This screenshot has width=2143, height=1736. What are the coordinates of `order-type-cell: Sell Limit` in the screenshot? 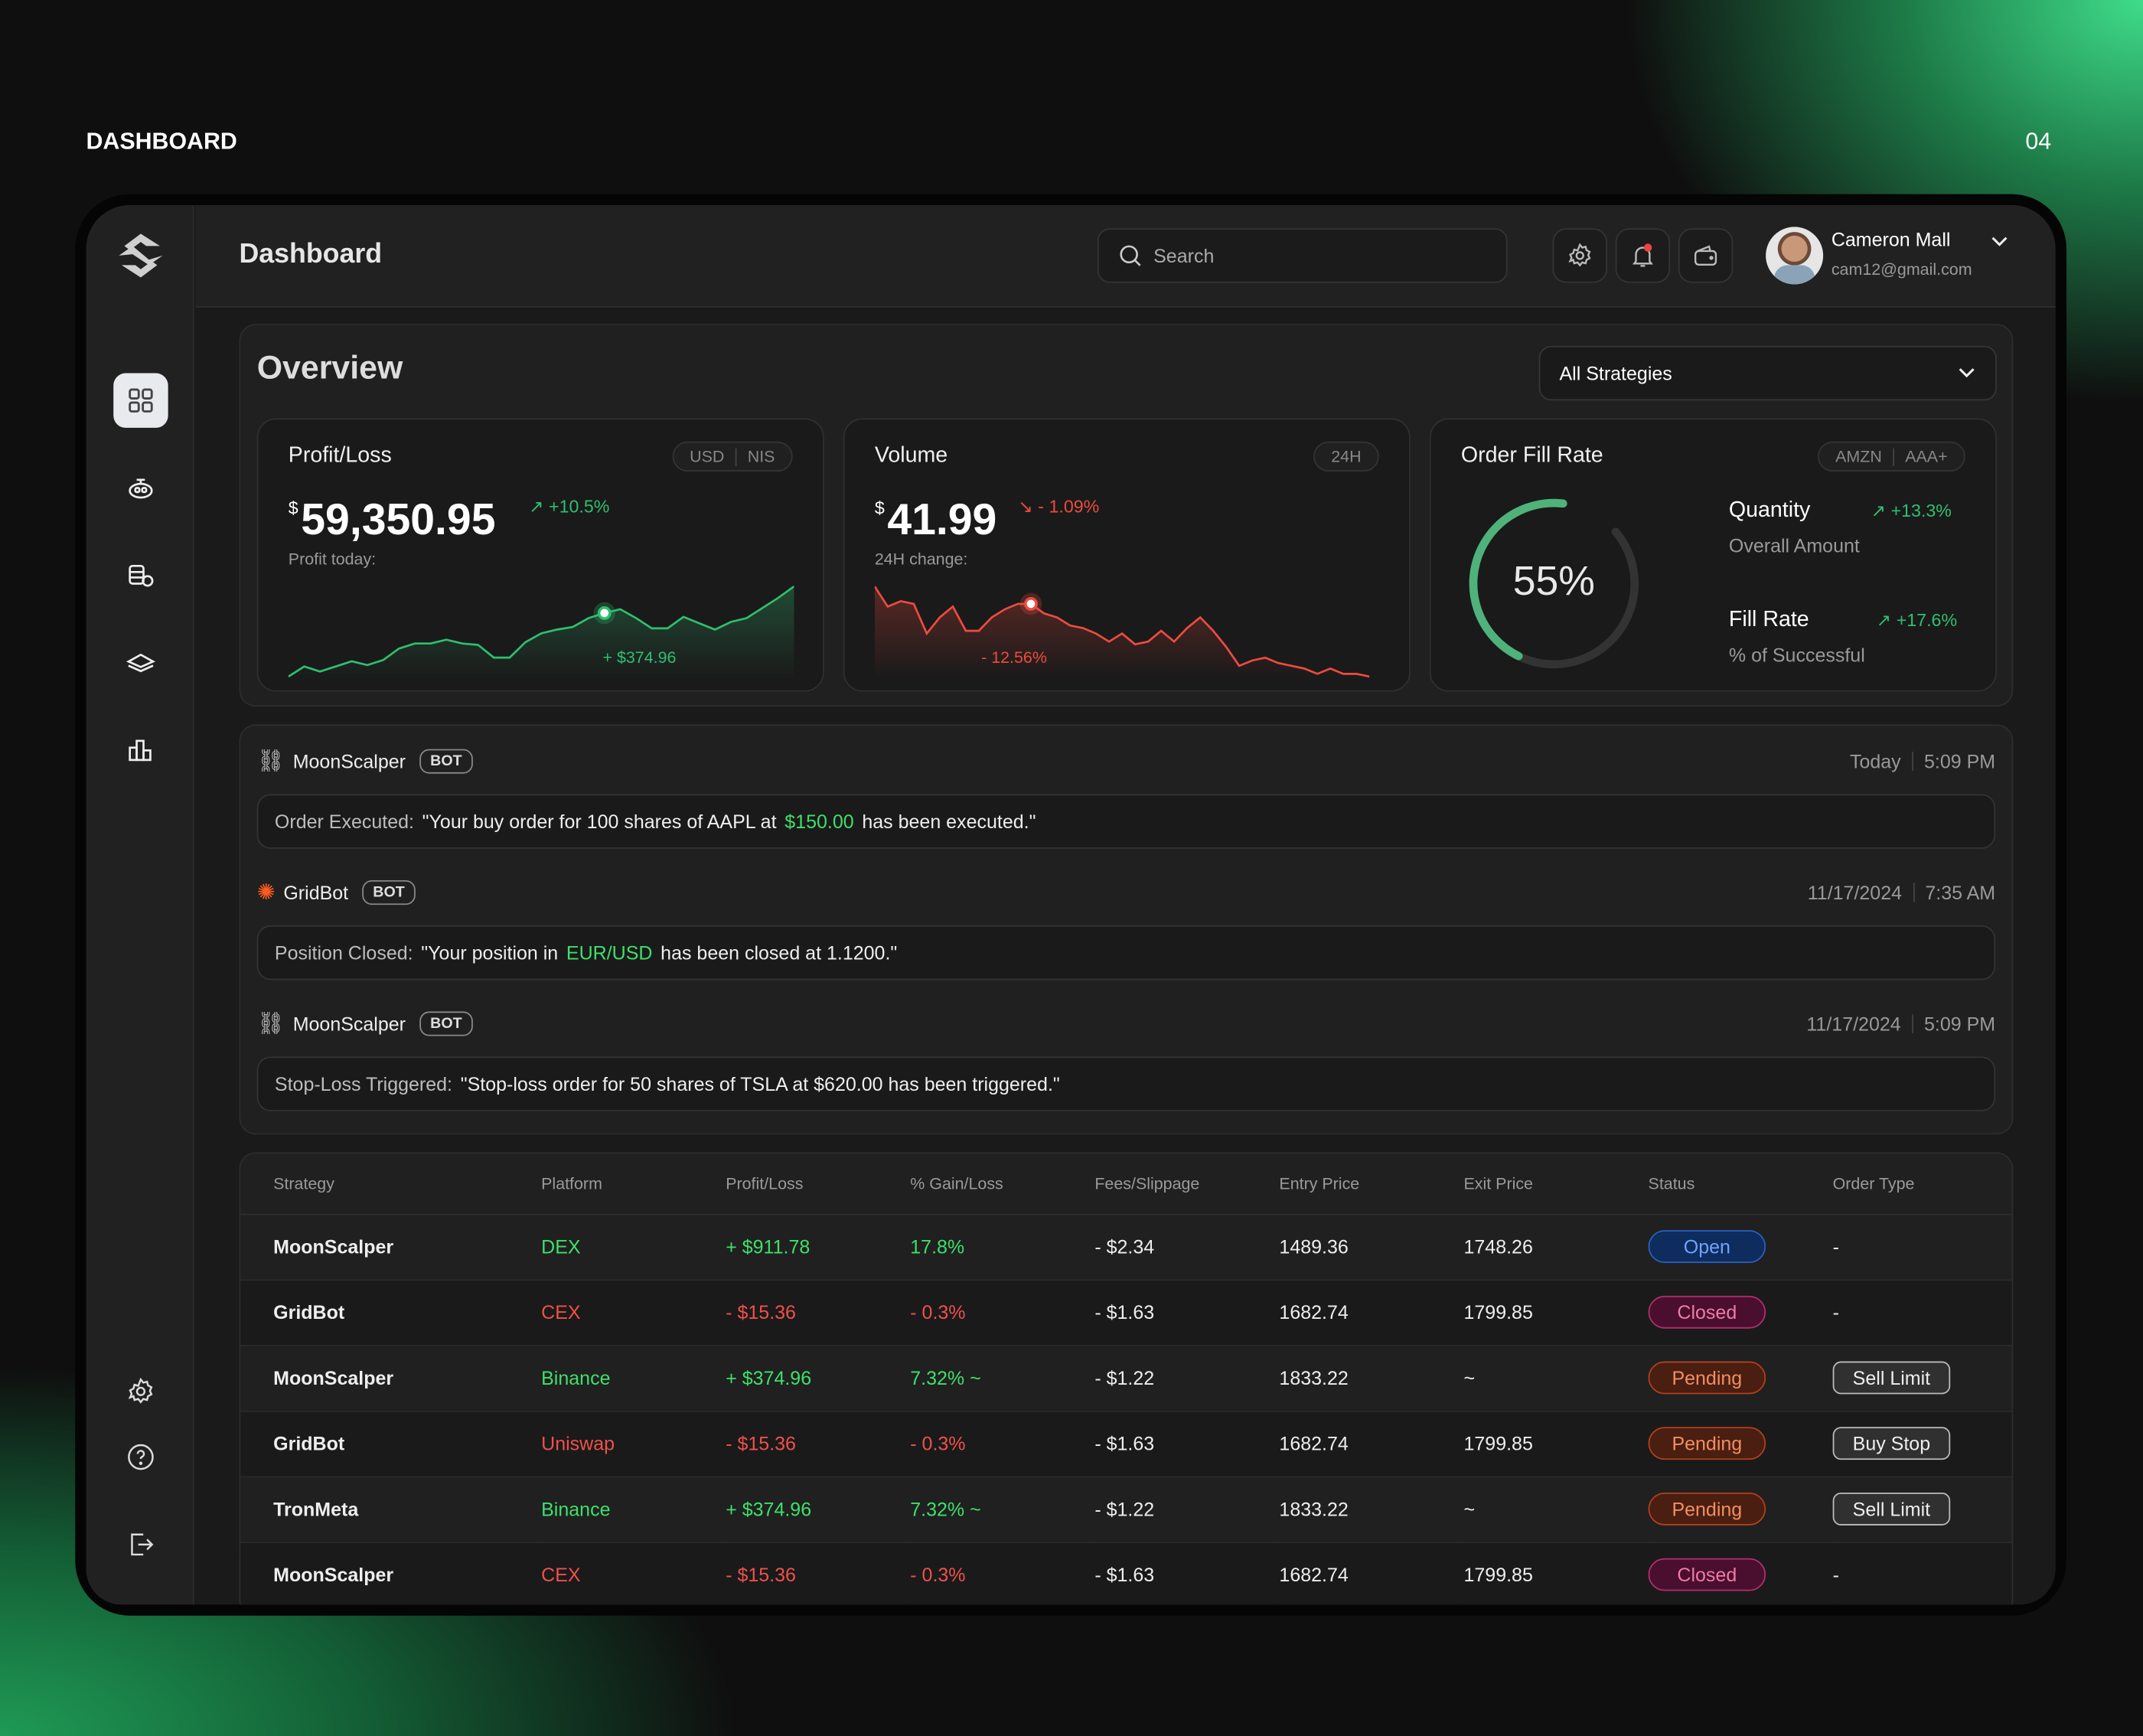 It's located at (1922, 1509).